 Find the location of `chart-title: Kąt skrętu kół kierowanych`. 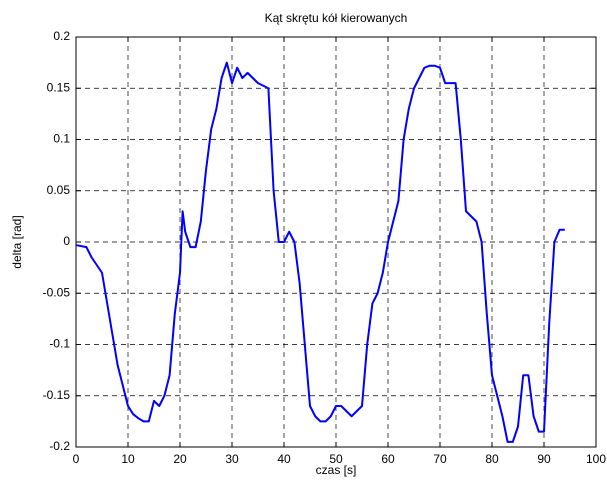

chart-title: Kąt skrętu kół kierowanych is located at coordinates (336, 18).